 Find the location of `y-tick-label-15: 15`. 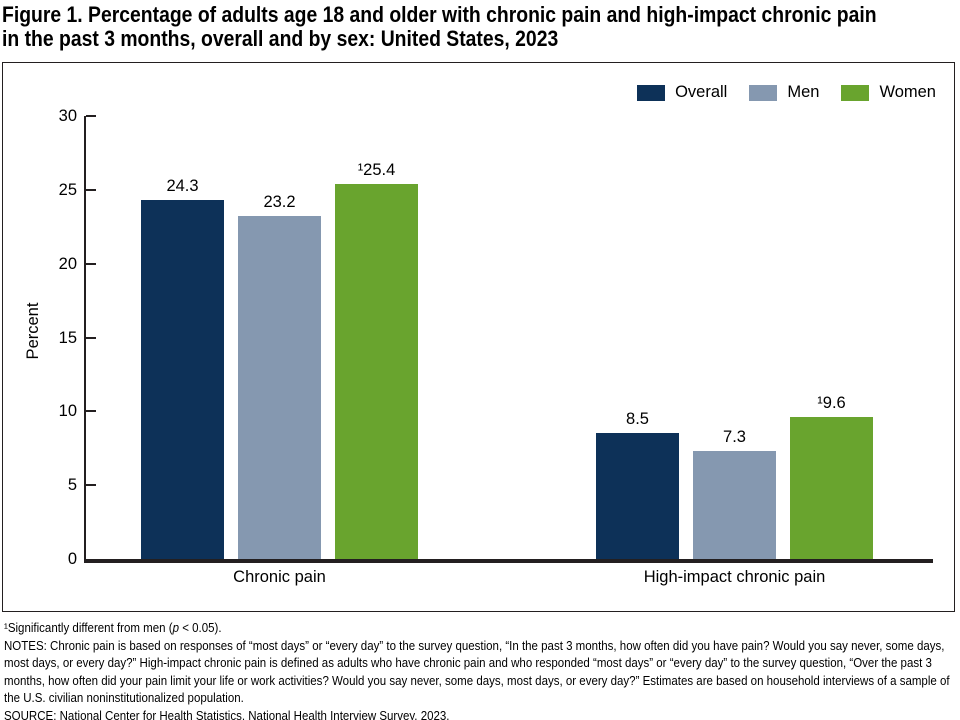

y-tick-label-15: 15 is located at coordinates (67, 337).